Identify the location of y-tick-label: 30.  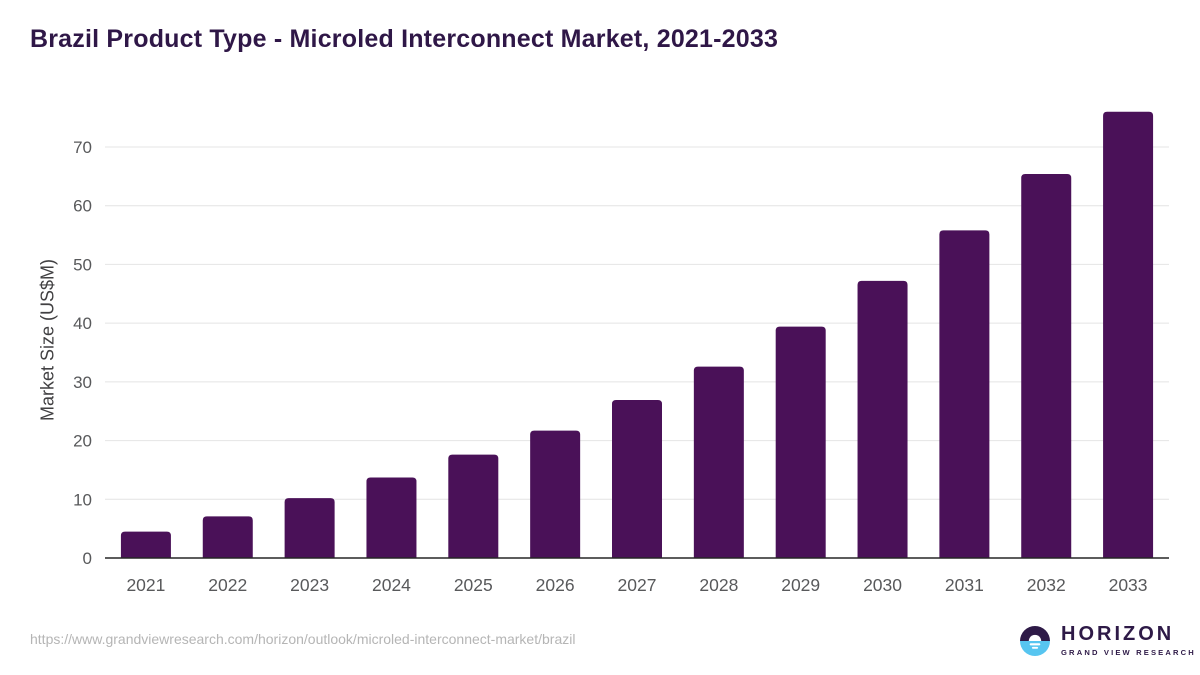
(82, 382).